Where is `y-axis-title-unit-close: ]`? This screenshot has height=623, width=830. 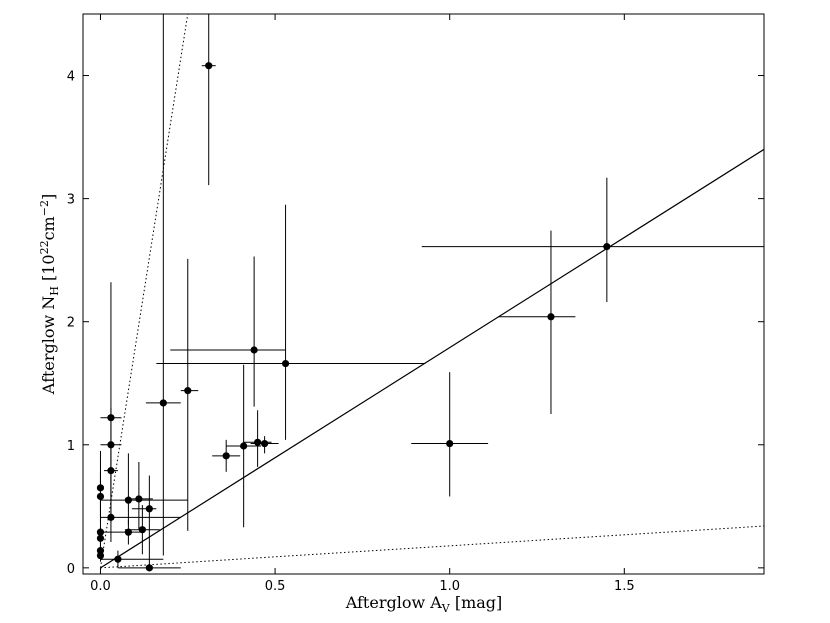
y-axis-title-unit-close: ] is located at coordinates (48, 197).